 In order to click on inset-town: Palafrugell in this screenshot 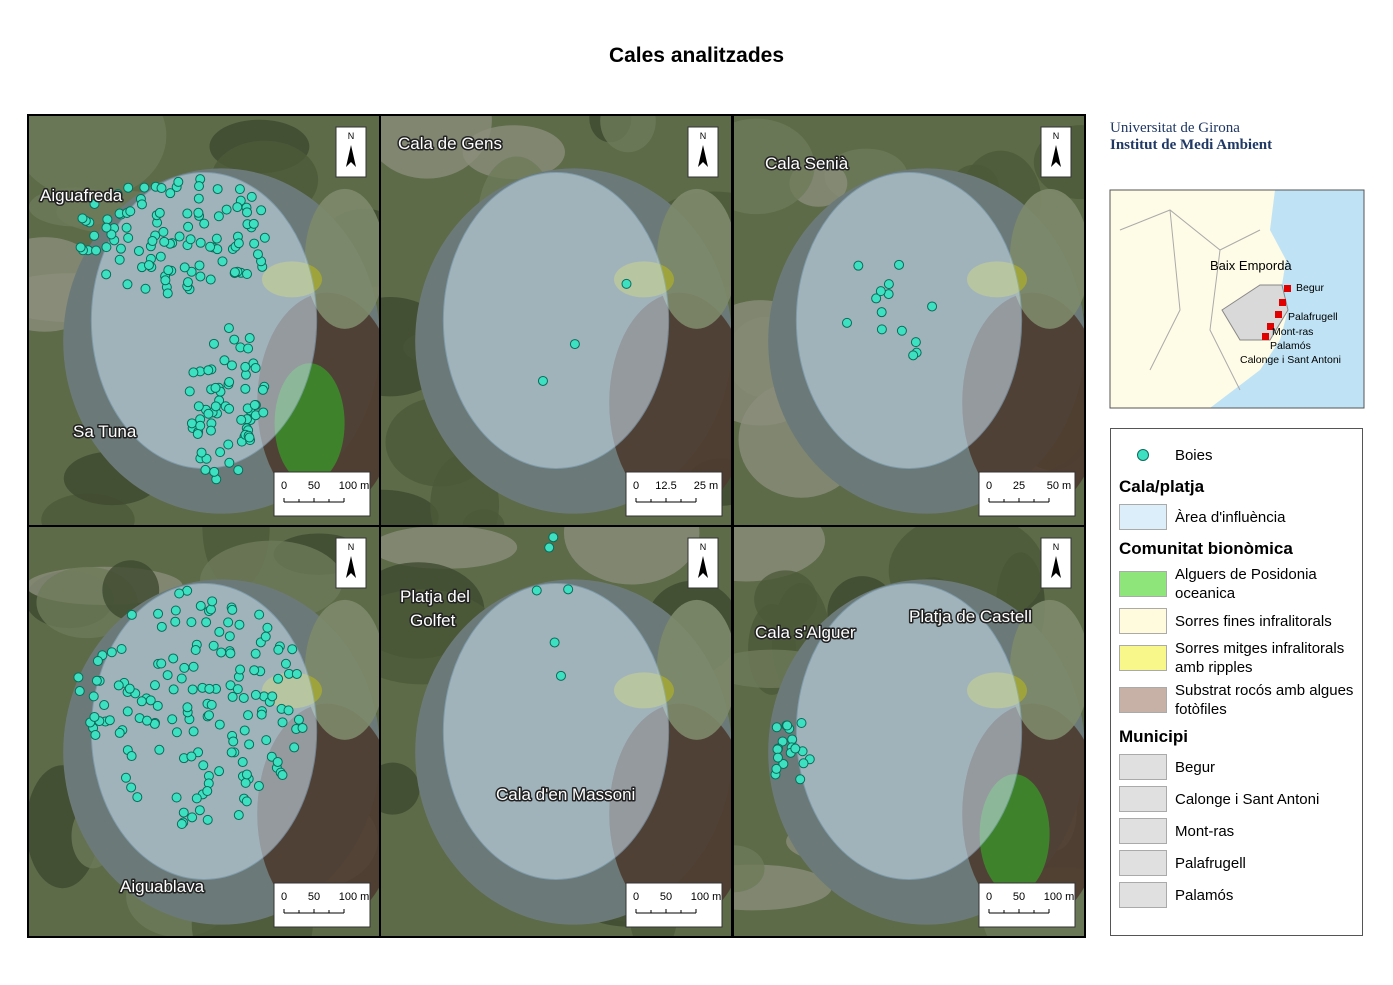, I will do `click(1313, 317)`.